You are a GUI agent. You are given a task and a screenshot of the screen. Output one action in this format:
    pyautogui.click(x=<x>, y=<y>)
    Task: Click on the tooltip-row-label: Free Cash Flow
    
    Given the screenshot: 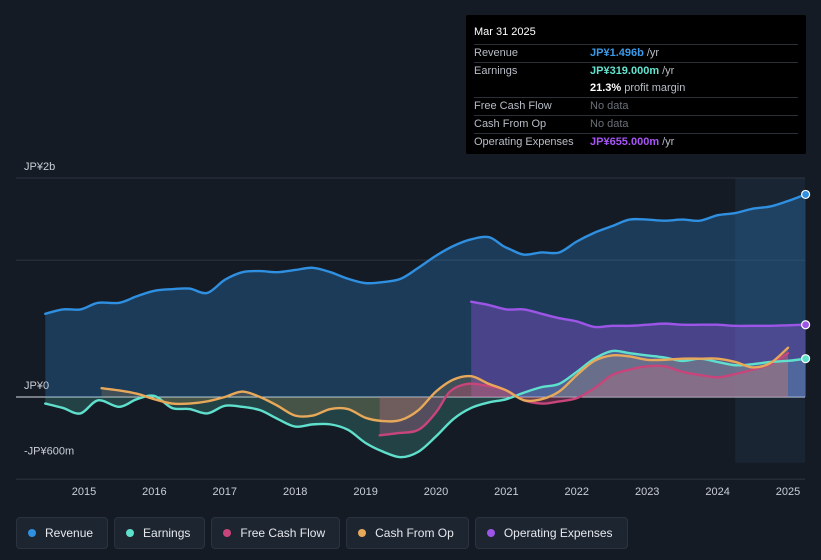 What is the action you would take?
    pyautogui.click(x=513, y=106)
    